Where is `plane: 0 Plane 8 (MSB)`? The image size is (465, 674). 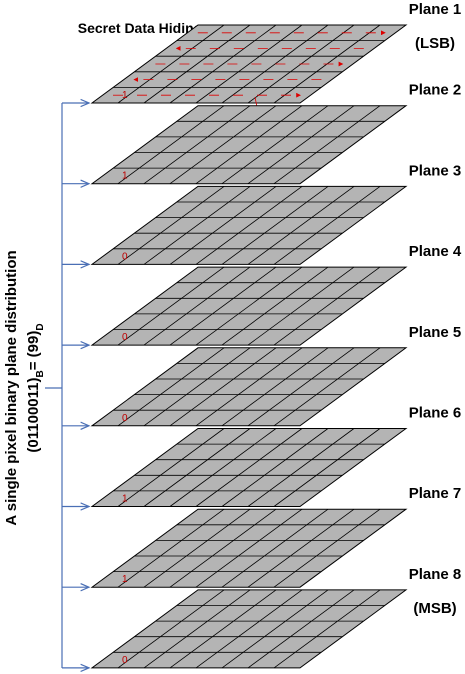
plane: 0 Plane 8 (MSB) is located at coordinates (261, 617).